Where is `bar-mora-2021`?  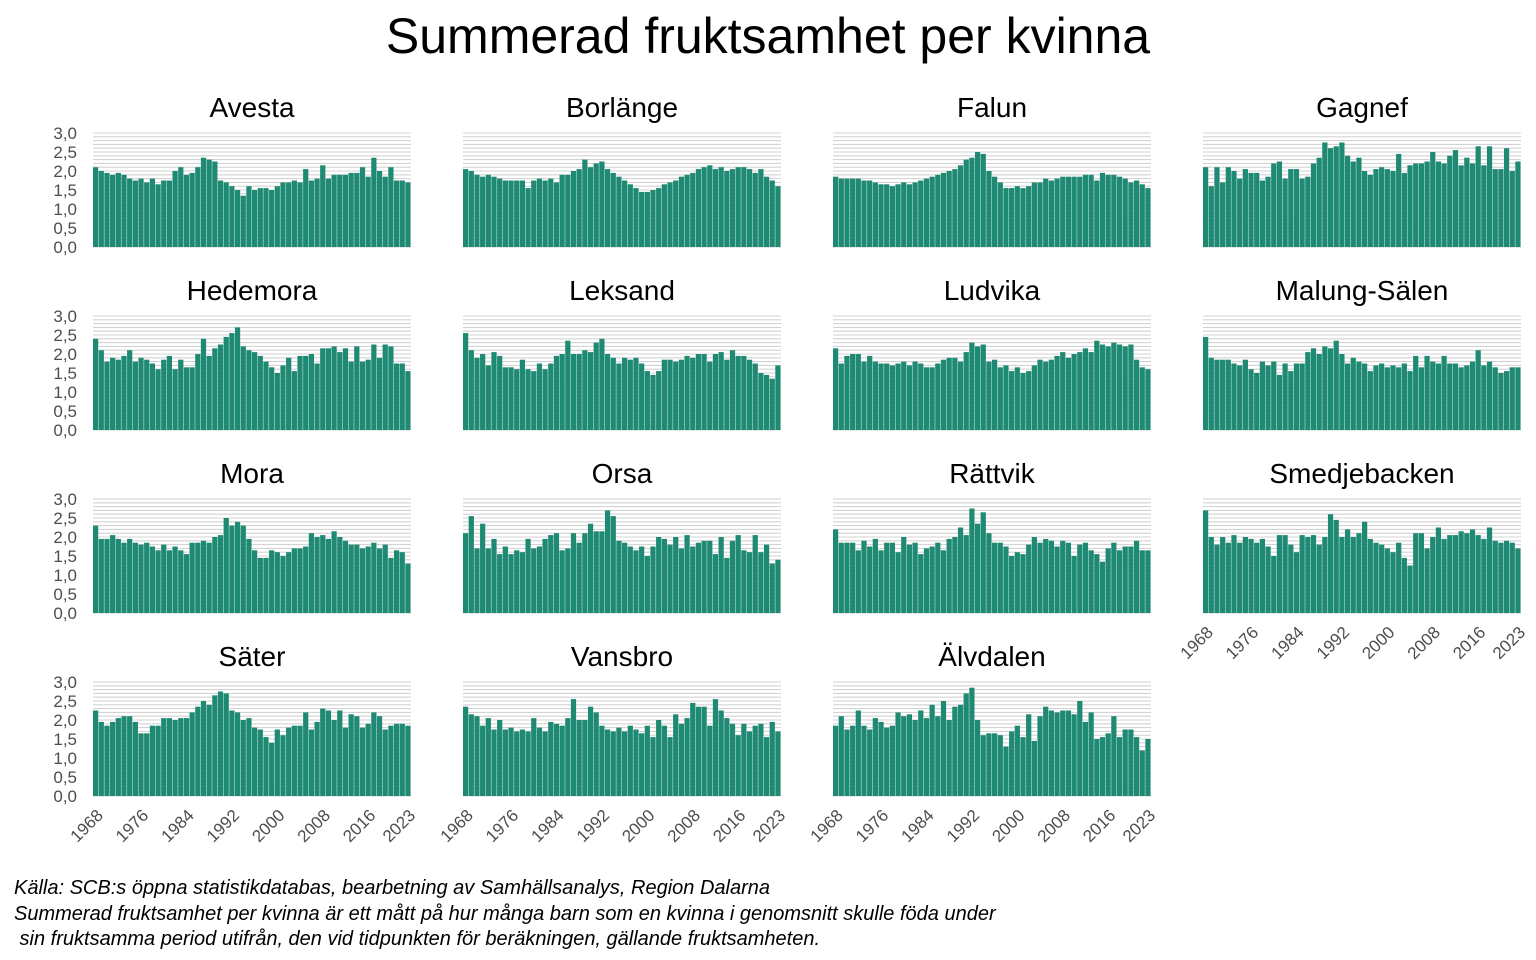 bar-mora-2021 is located at coordinates (396, 581).